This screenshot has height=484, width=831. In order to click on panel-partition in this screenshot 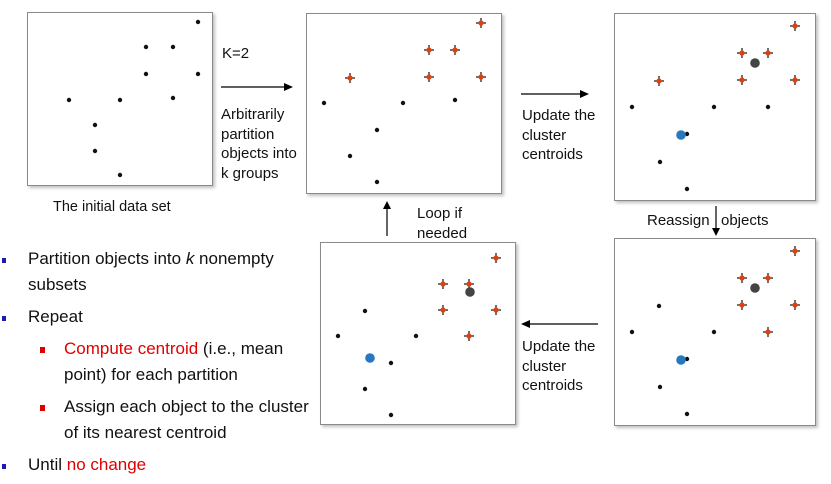, I will do `click(404, 103)`.